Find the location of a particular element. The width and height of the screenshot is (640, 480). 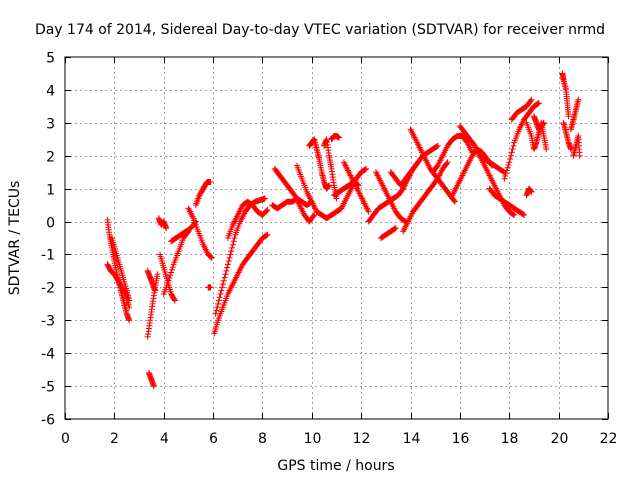

x-tick-label: 14 is located at coordinates (412, 439).